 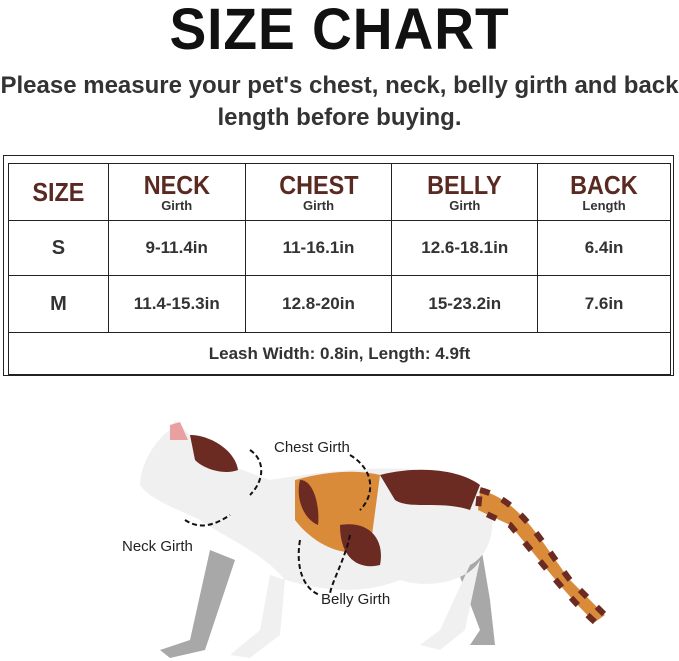 I want to click on belly-cell: 12.6-18.1in, so click(x=465, y=248).